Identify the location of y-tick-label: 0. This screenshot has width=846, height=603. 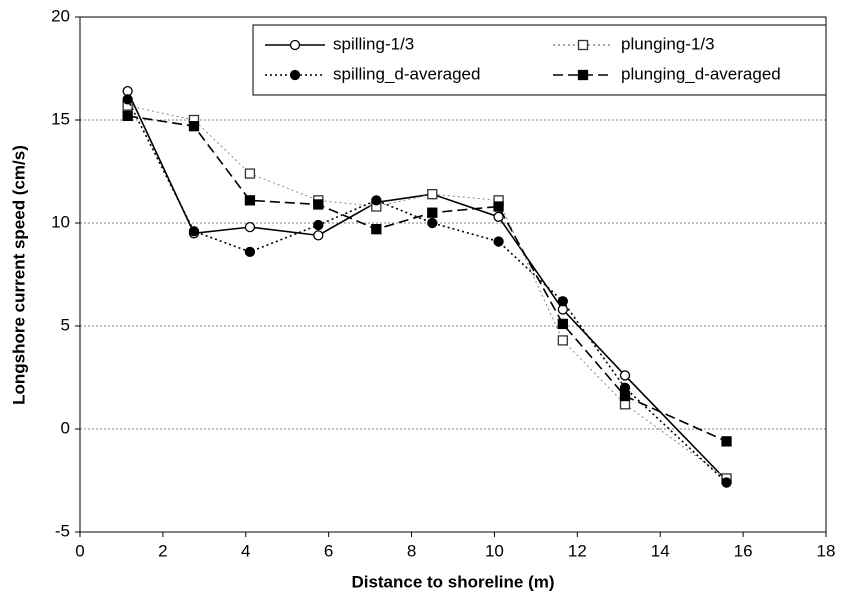
(65, 427).